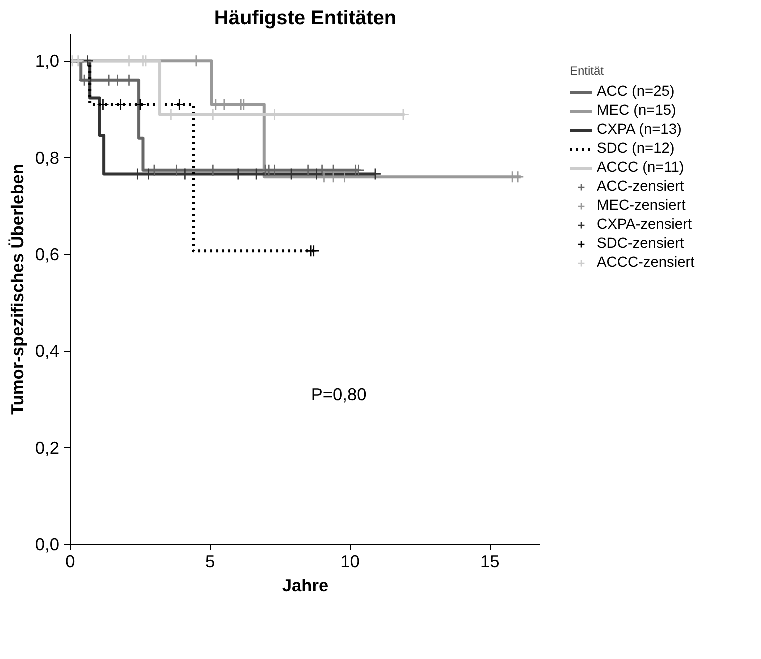 This screenshot has width=761, height=659. Describe the element at coordinates (636, 149) in the screenshot. I see `legend-label: SDC (n=12)` at that location.